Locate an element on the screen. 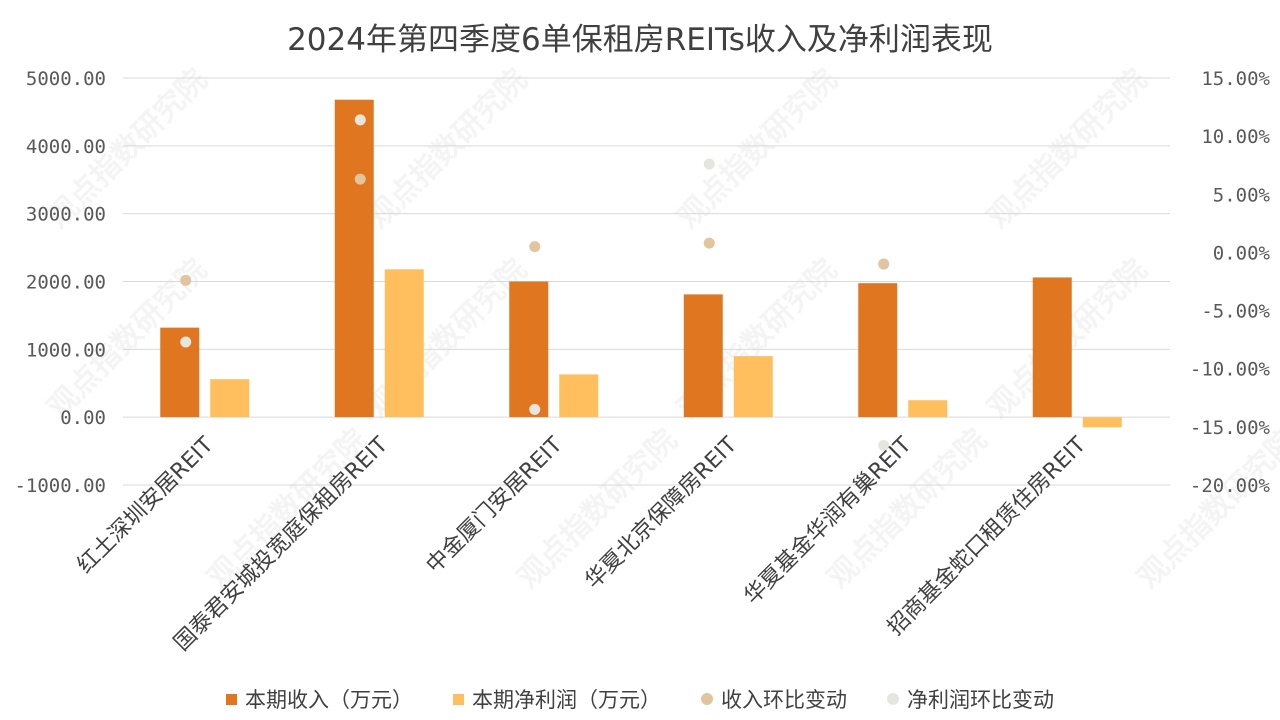  y-right-tick-label: -10.00% is located at coordinates (1230, 370).